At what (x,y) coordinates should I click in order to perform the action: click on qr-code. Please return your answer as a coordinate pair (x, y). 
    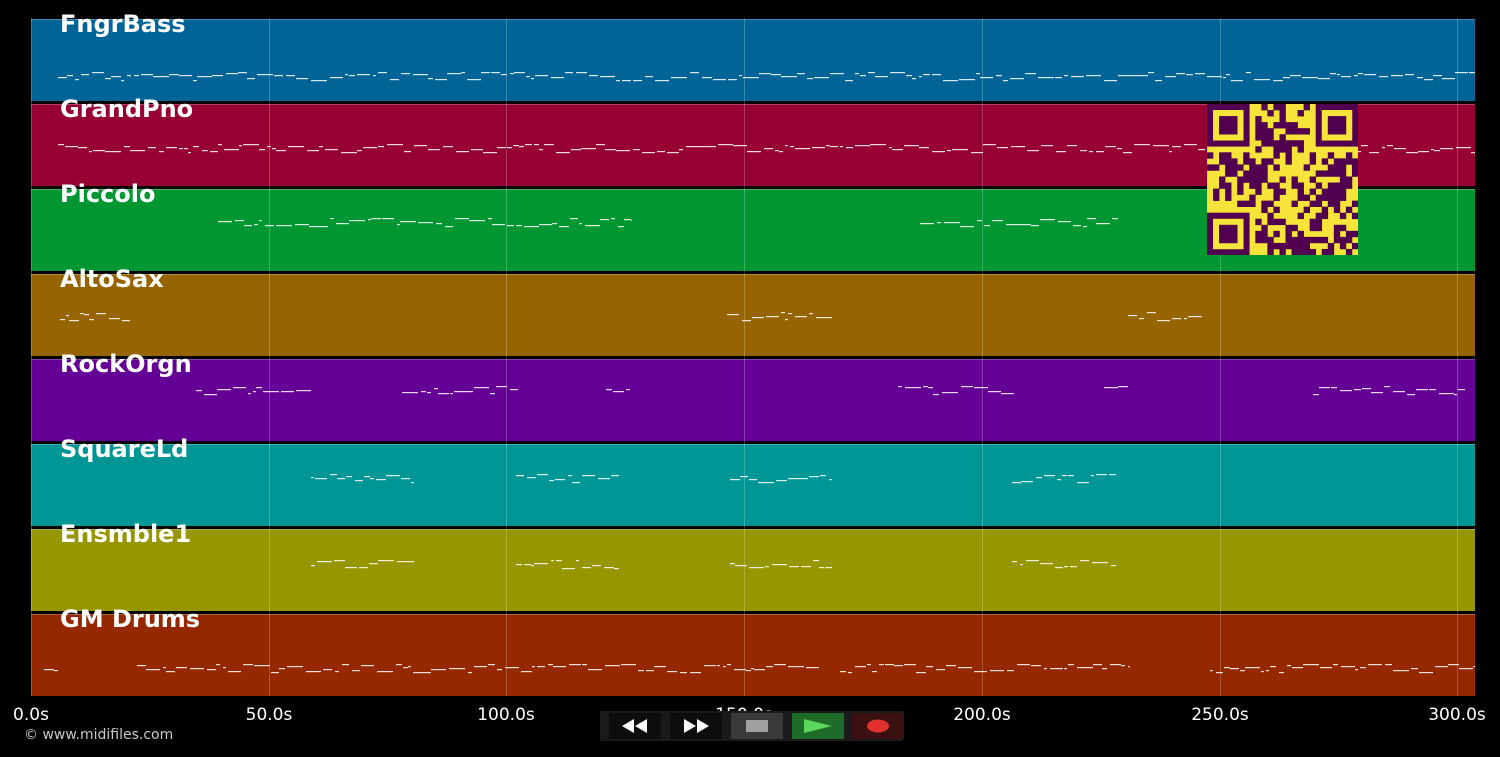
    Looking at the image, I should click on (1283, 180).